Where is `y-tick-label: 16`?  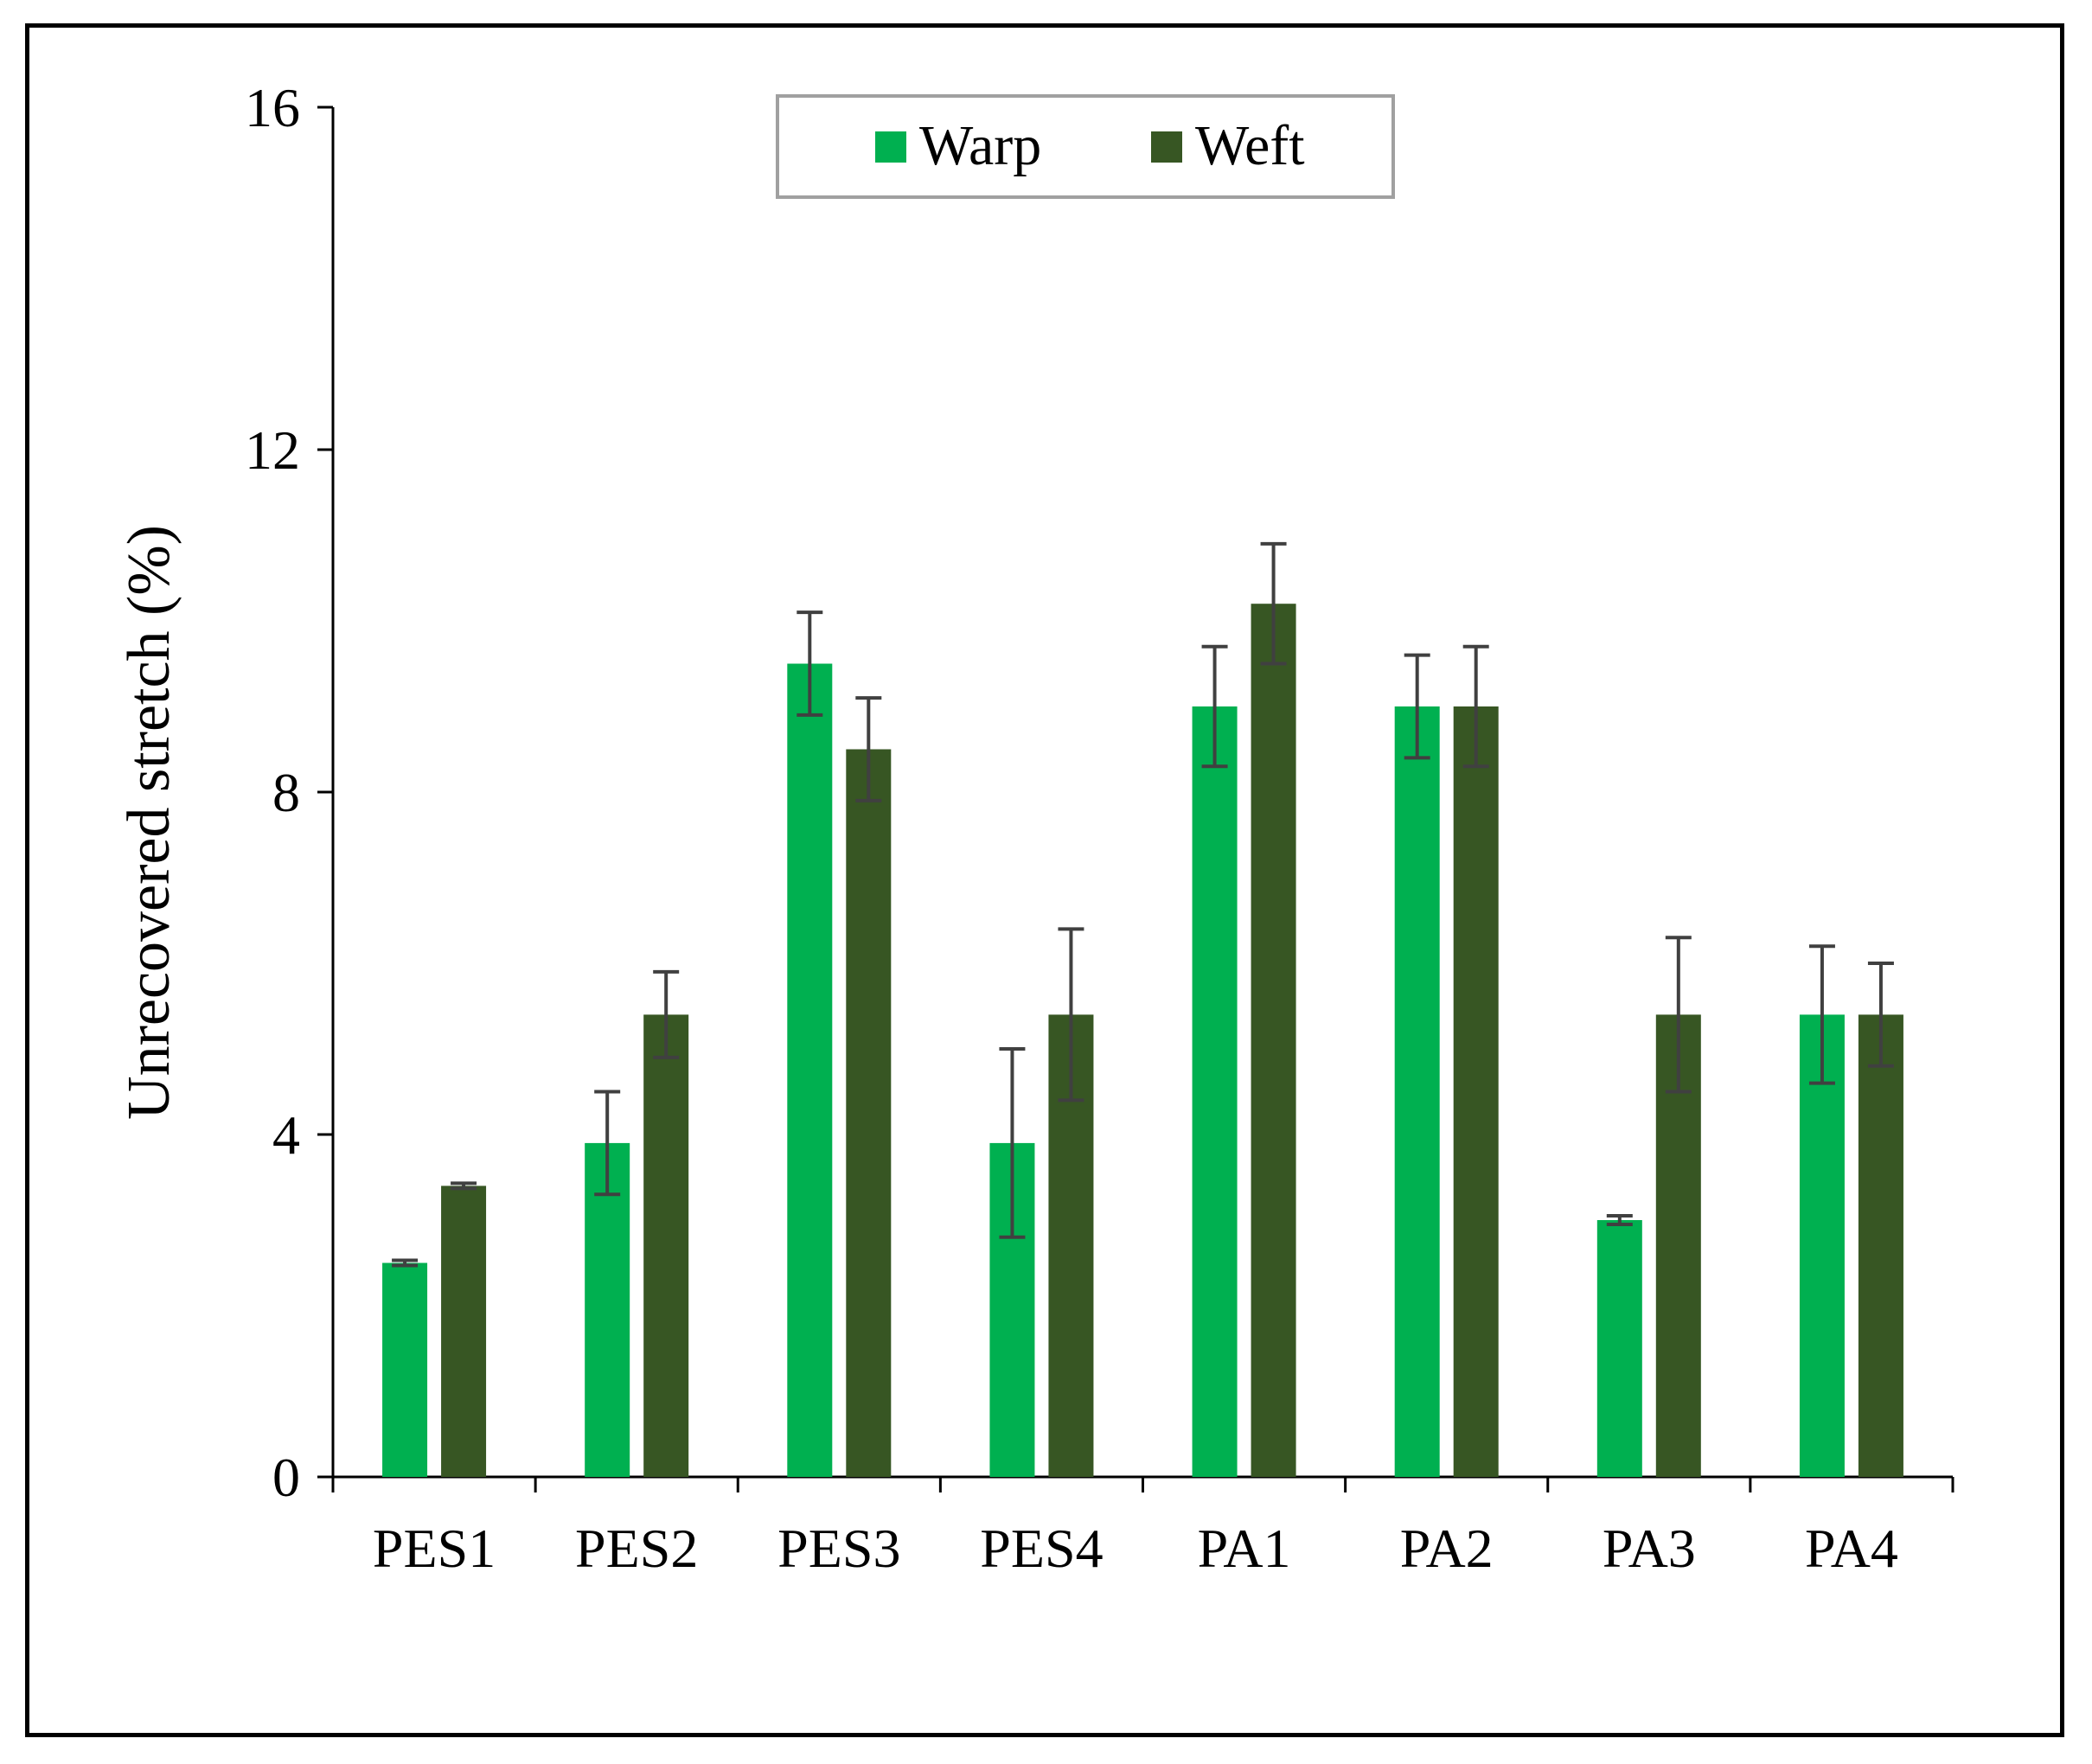 y-tick-label: 16 is located at coordinates (272, 107).